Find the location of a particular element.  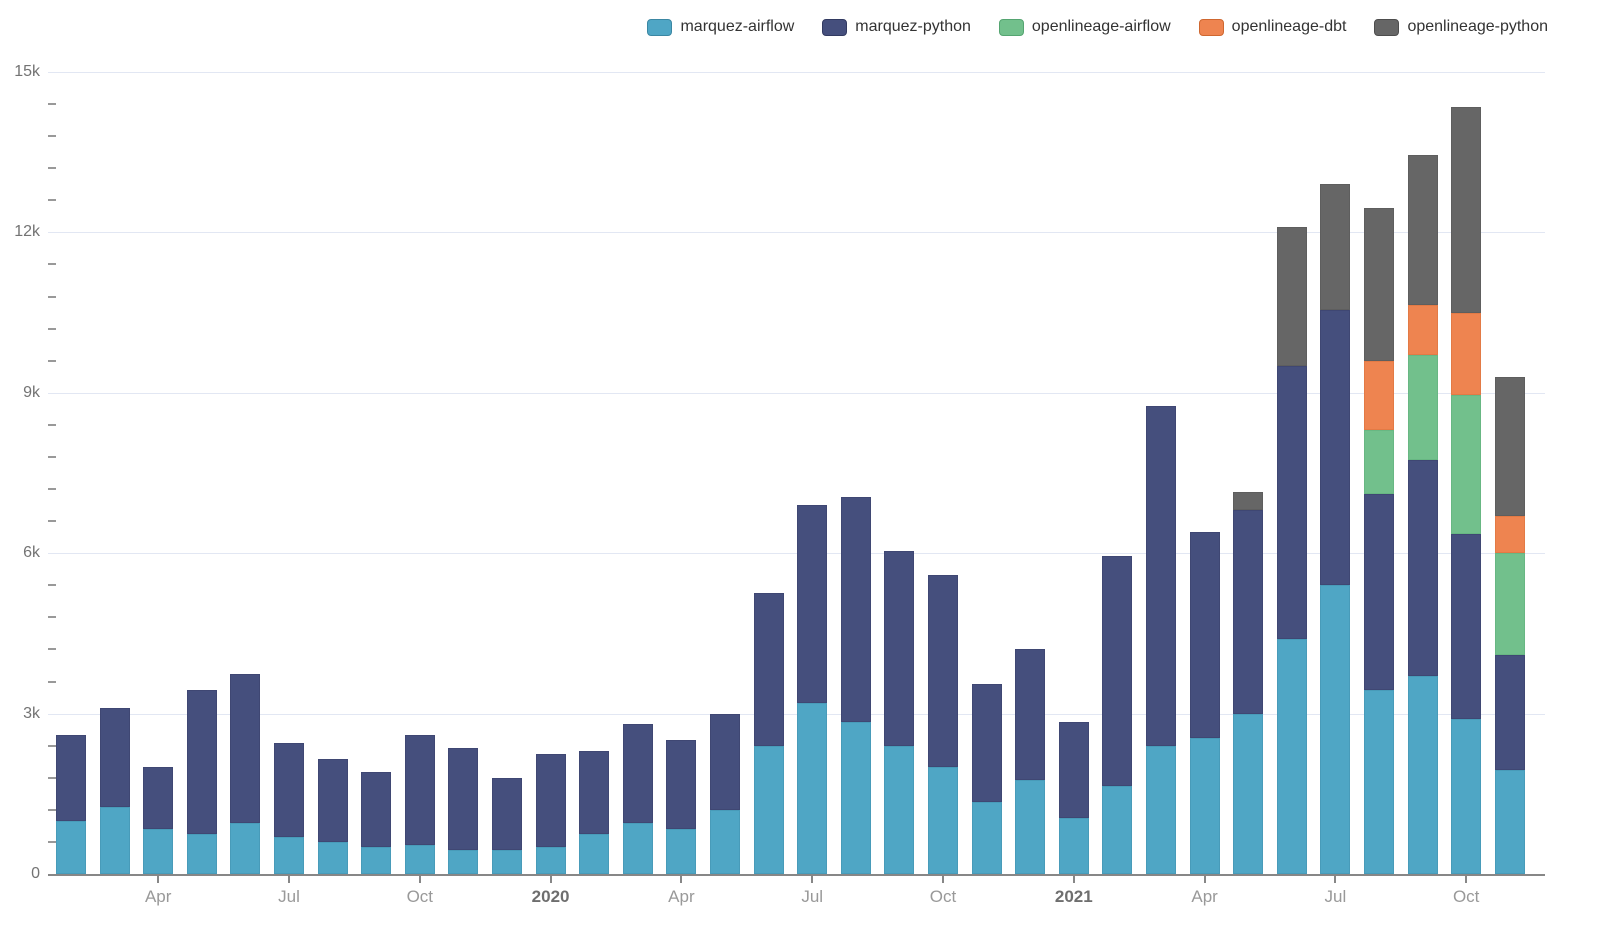

bar-sep-2020-marquez-airflow is located at coordinates (899, 809).